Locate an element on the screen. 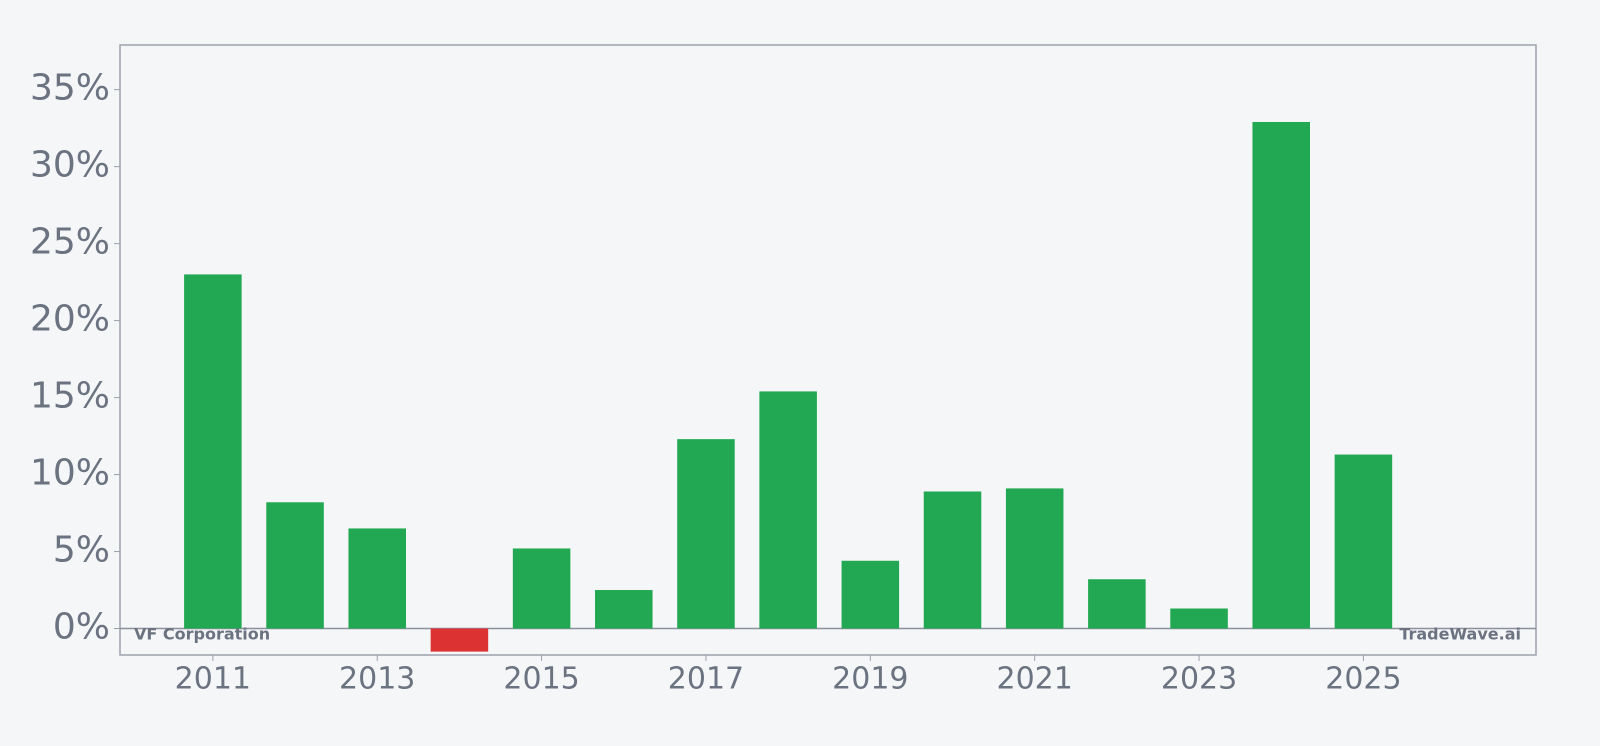  y-tick-label: 5% is located at coordinates (81, 550).